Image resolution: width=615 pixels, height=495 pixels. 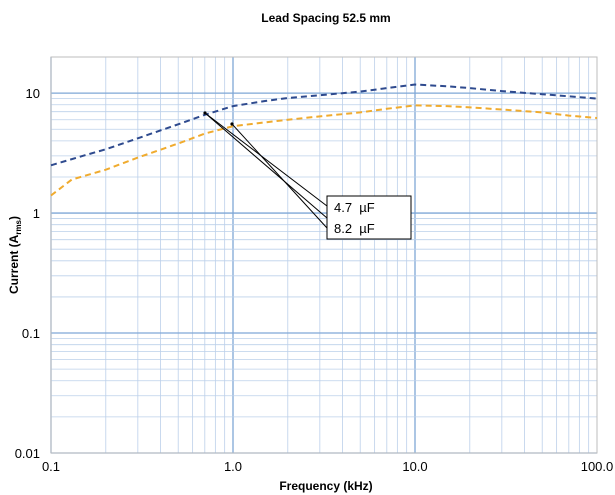 I want to click on y-axis-title-sub: rms, so click(x=18, y=226).